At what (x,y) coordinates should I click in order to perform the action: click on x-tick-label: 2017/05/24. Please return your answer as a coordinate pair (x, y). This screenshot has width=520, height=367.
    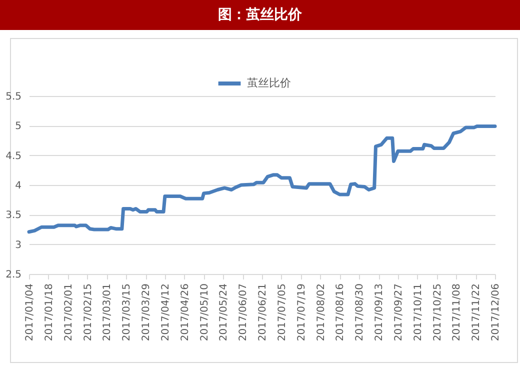
    Looking at the image, I should click on (224, 313).